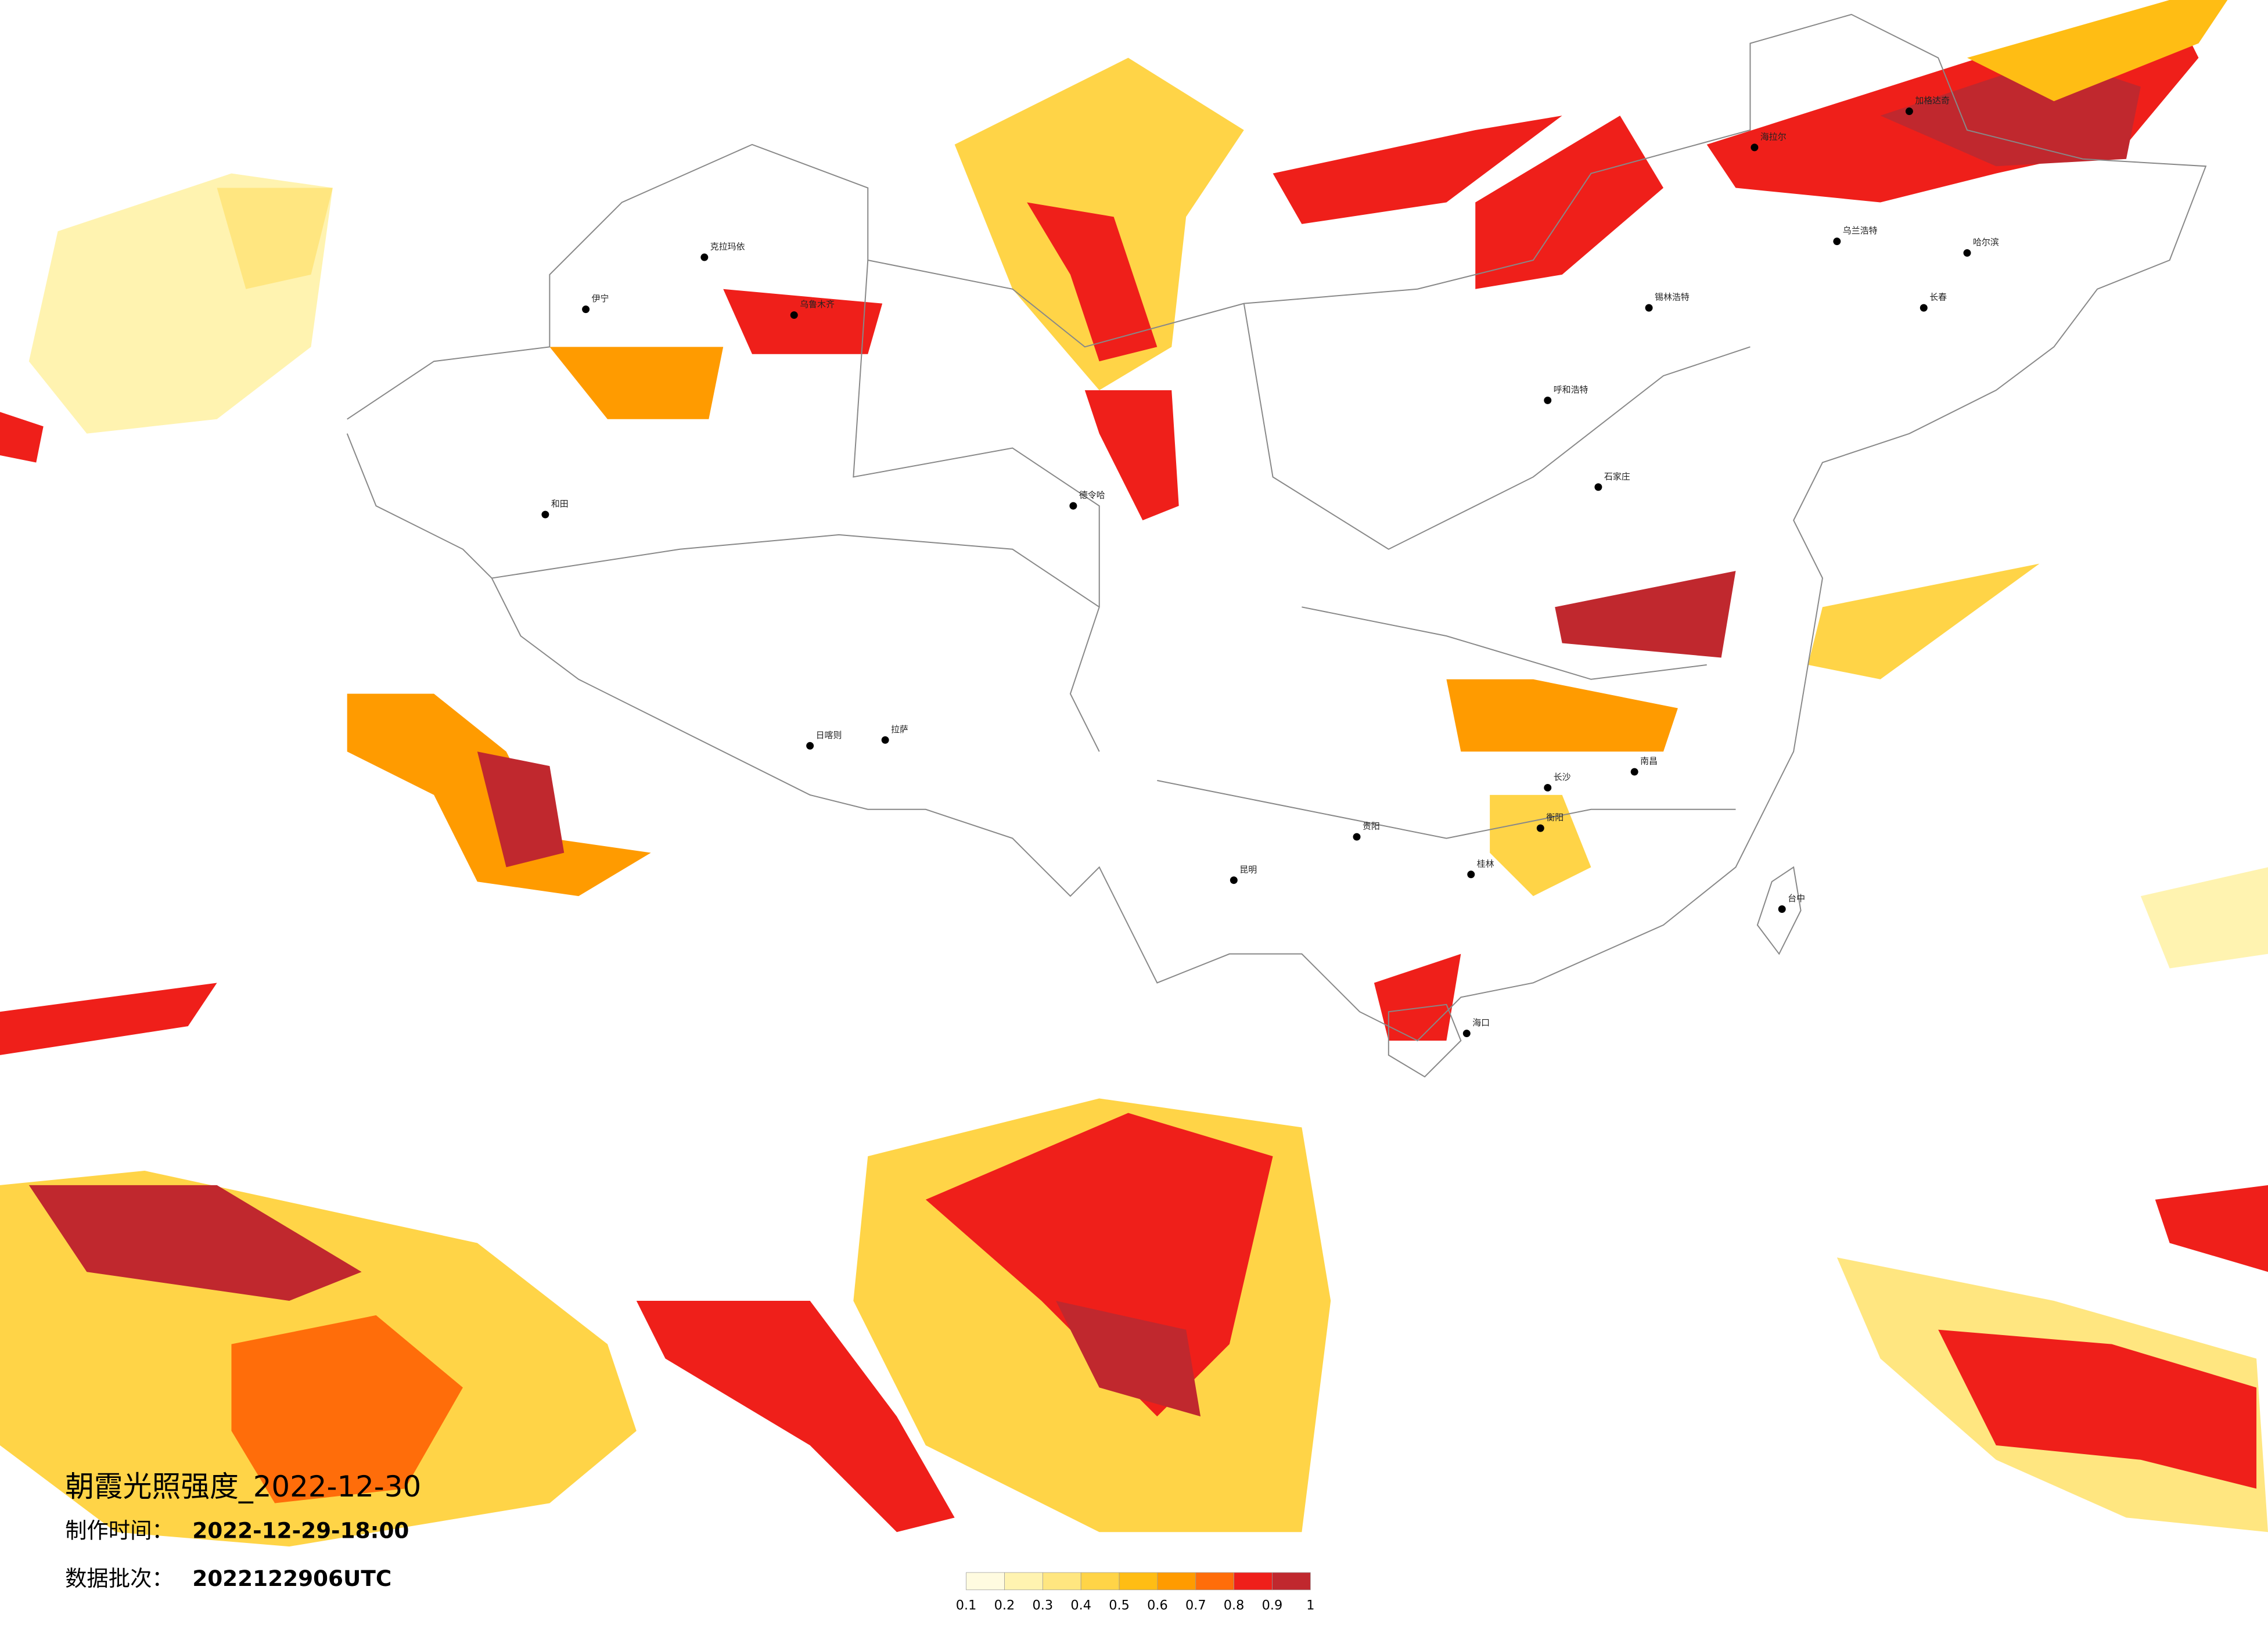  I want to click on city-label: 乌鲁木齐, so click(817, 304).